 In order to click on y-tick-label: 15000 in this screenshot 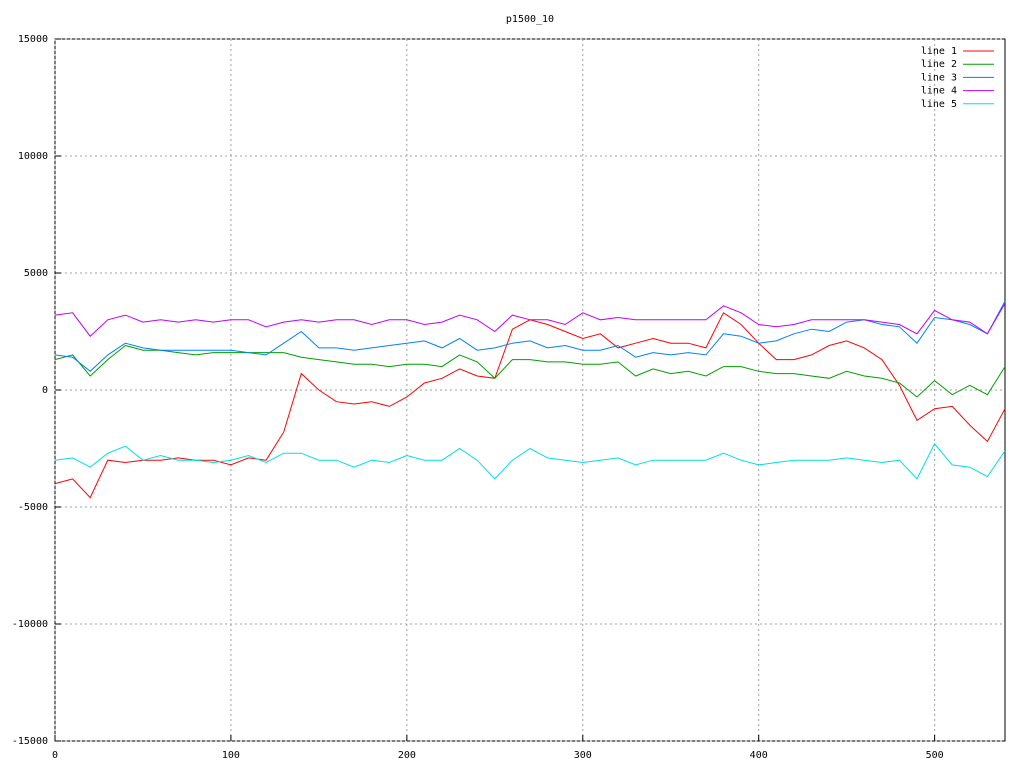, I will do `click(33, 39)`.